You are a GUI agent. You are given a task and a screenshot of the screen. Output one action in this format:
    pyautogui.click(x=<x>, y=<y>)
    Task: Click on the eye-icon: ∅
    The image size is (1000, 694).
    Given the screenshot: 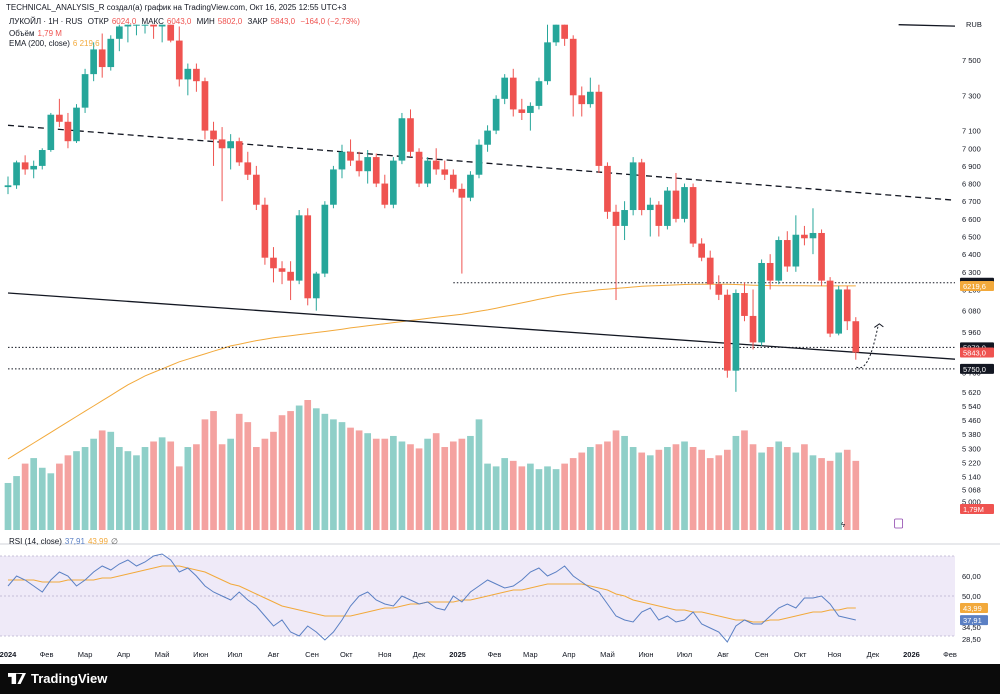 What is the action you would take?
    pyautogui.click(x=114, y=541)
    